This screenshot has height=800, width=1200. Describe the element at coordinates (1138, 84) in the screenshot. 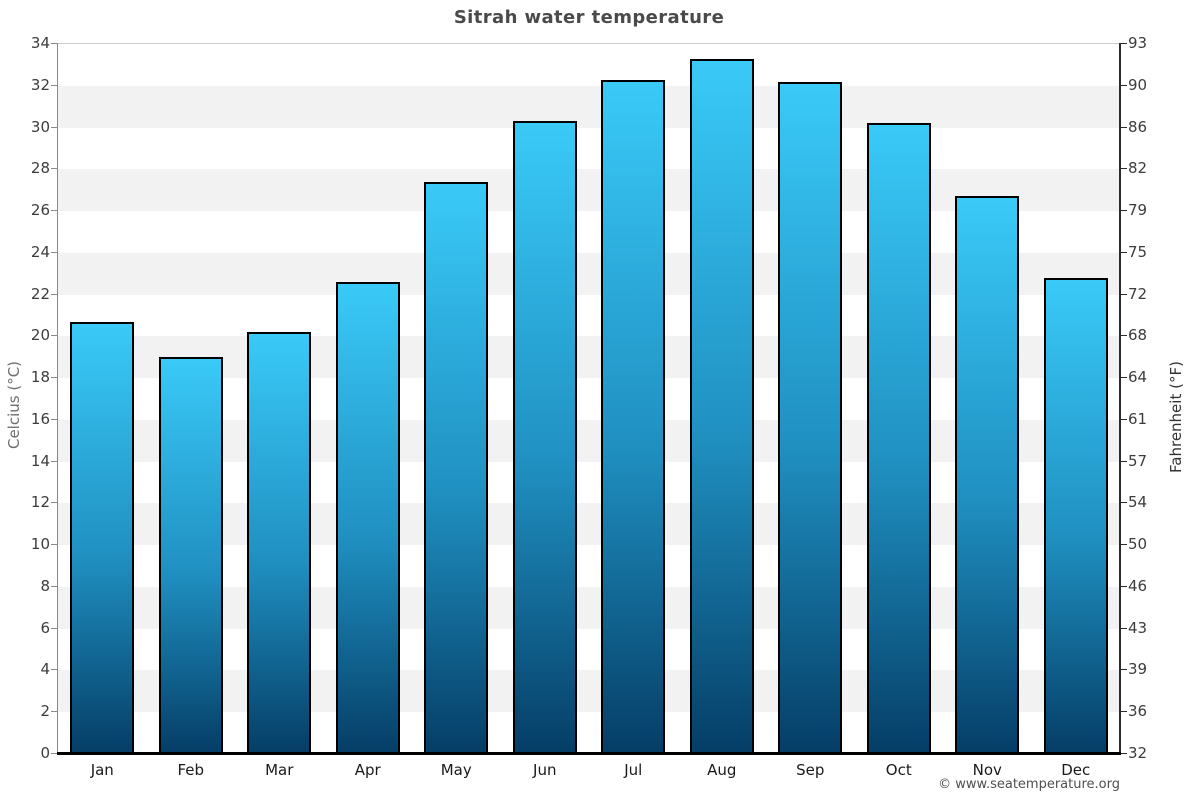

I see `fahrenheit-tick-label: 90` at that location.